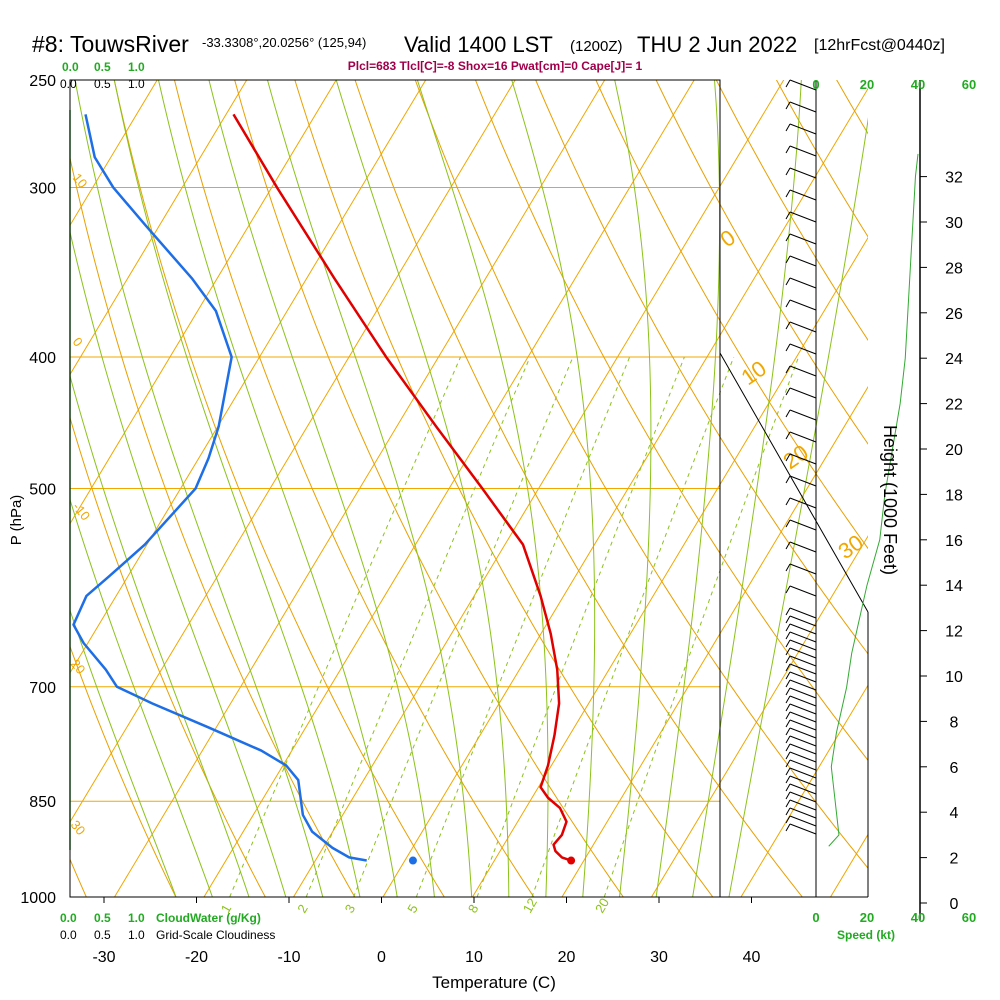  What do you see at coordinates (954, 359) in the screenshot?
I see `height-tick-label: 24` at bounding box center [954, 359].